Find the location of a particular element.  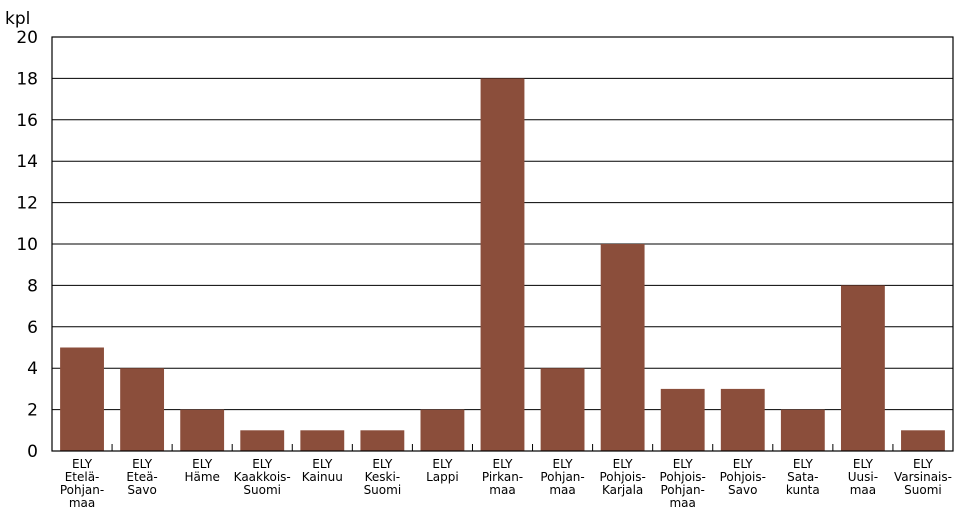

y-tick-labels: 0 2 4 6 8 10 12 14 16 18 20 is located at coordinates (27, 245).